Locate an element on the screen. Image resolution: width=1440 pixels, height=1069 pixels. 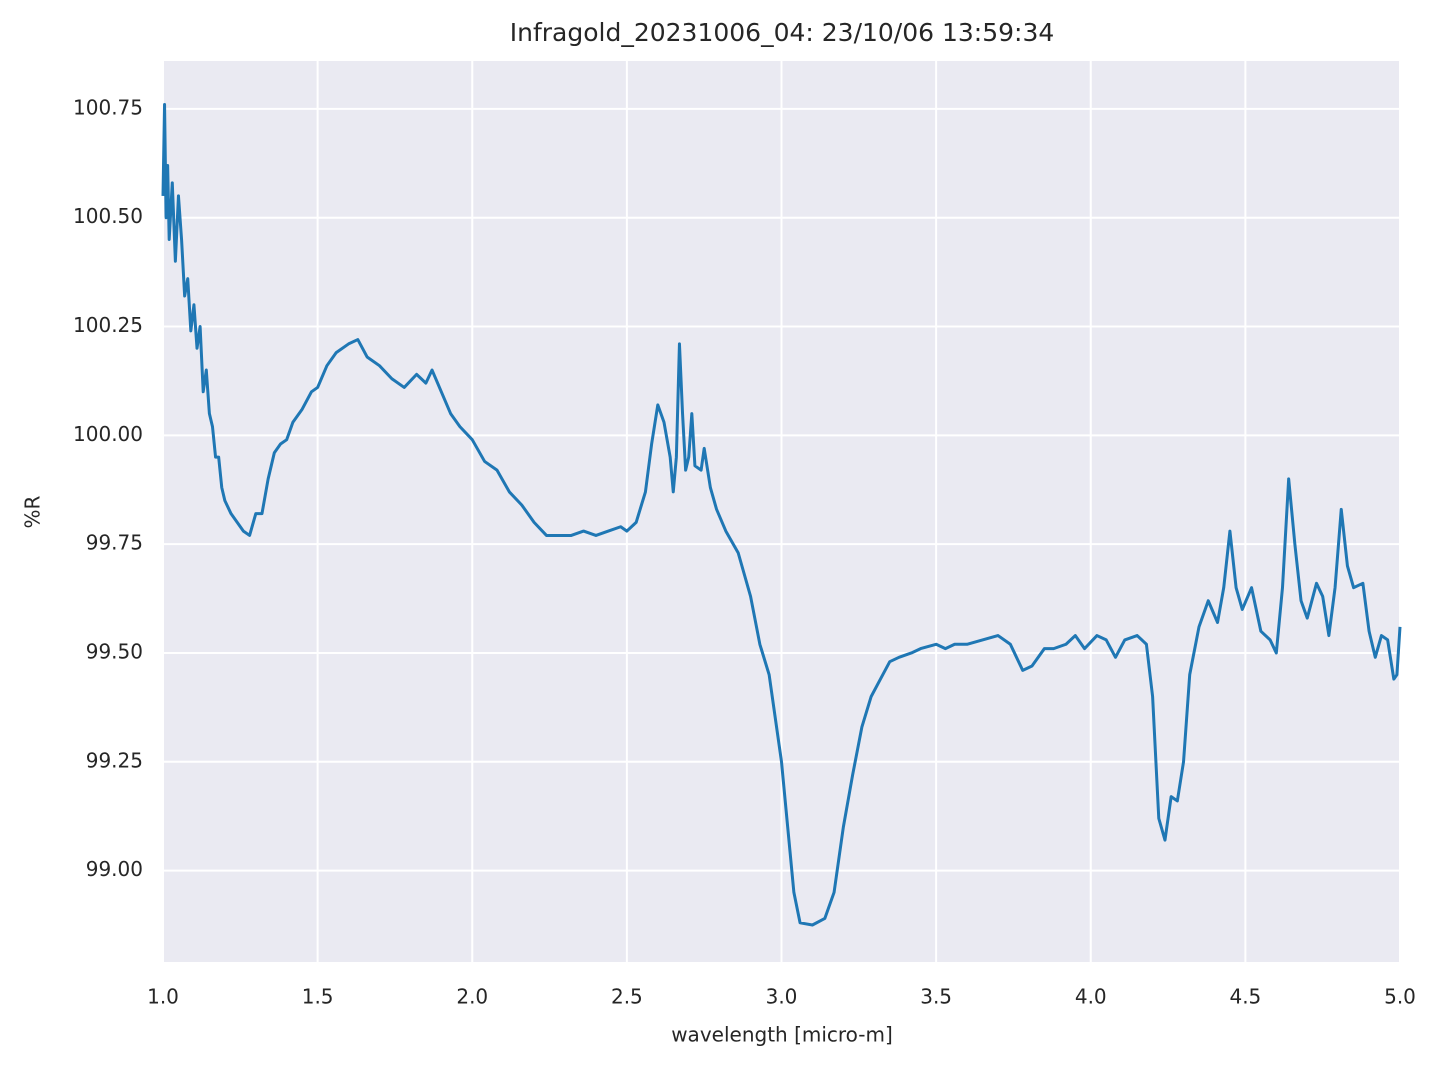
x-tick-label: 3.0 is located at coordinates (782, 997).